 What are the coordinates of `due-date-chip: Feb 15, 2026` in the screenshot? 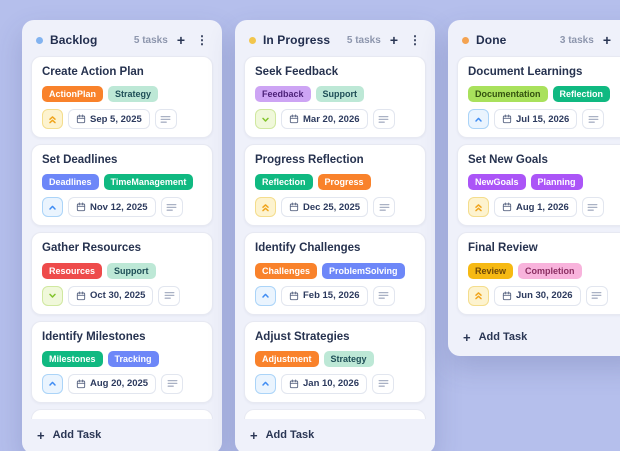 It's located at (324, 295).